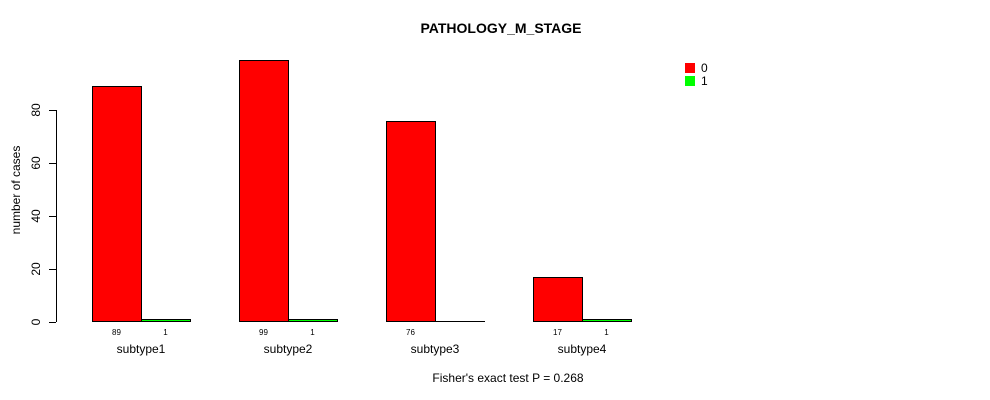 The height and width of the screenshot is (400, 990). I want to click on legend-item-0: 0, so click(696, 68).